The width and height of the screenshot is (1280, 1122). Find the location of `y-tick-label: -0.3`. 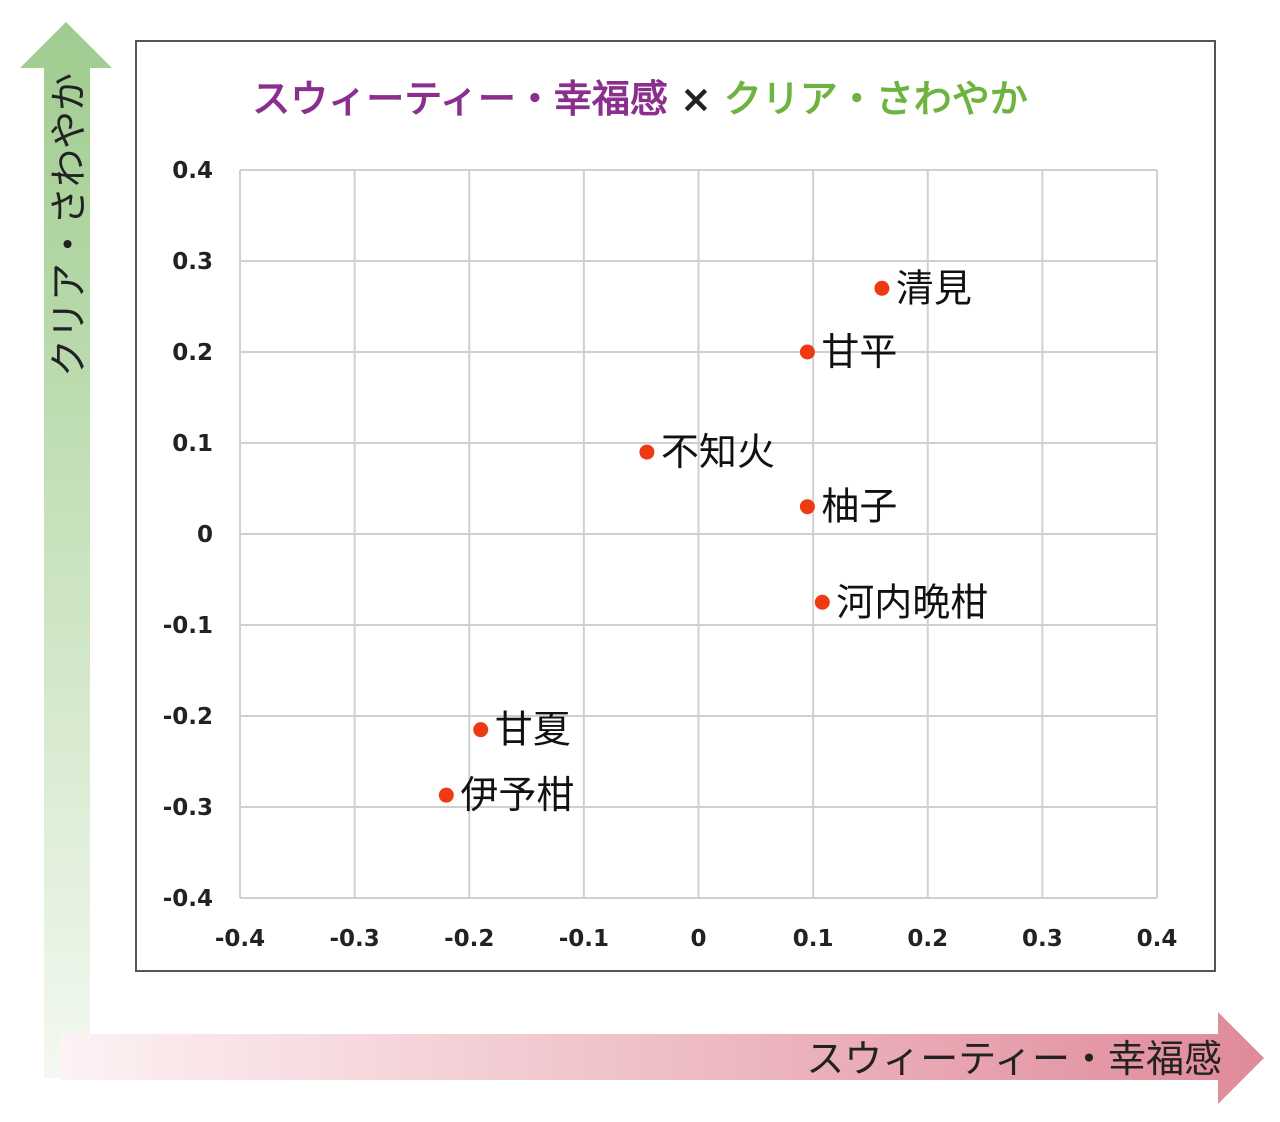

y-tick-label: -0.3 is located at coordinates (188, 808).